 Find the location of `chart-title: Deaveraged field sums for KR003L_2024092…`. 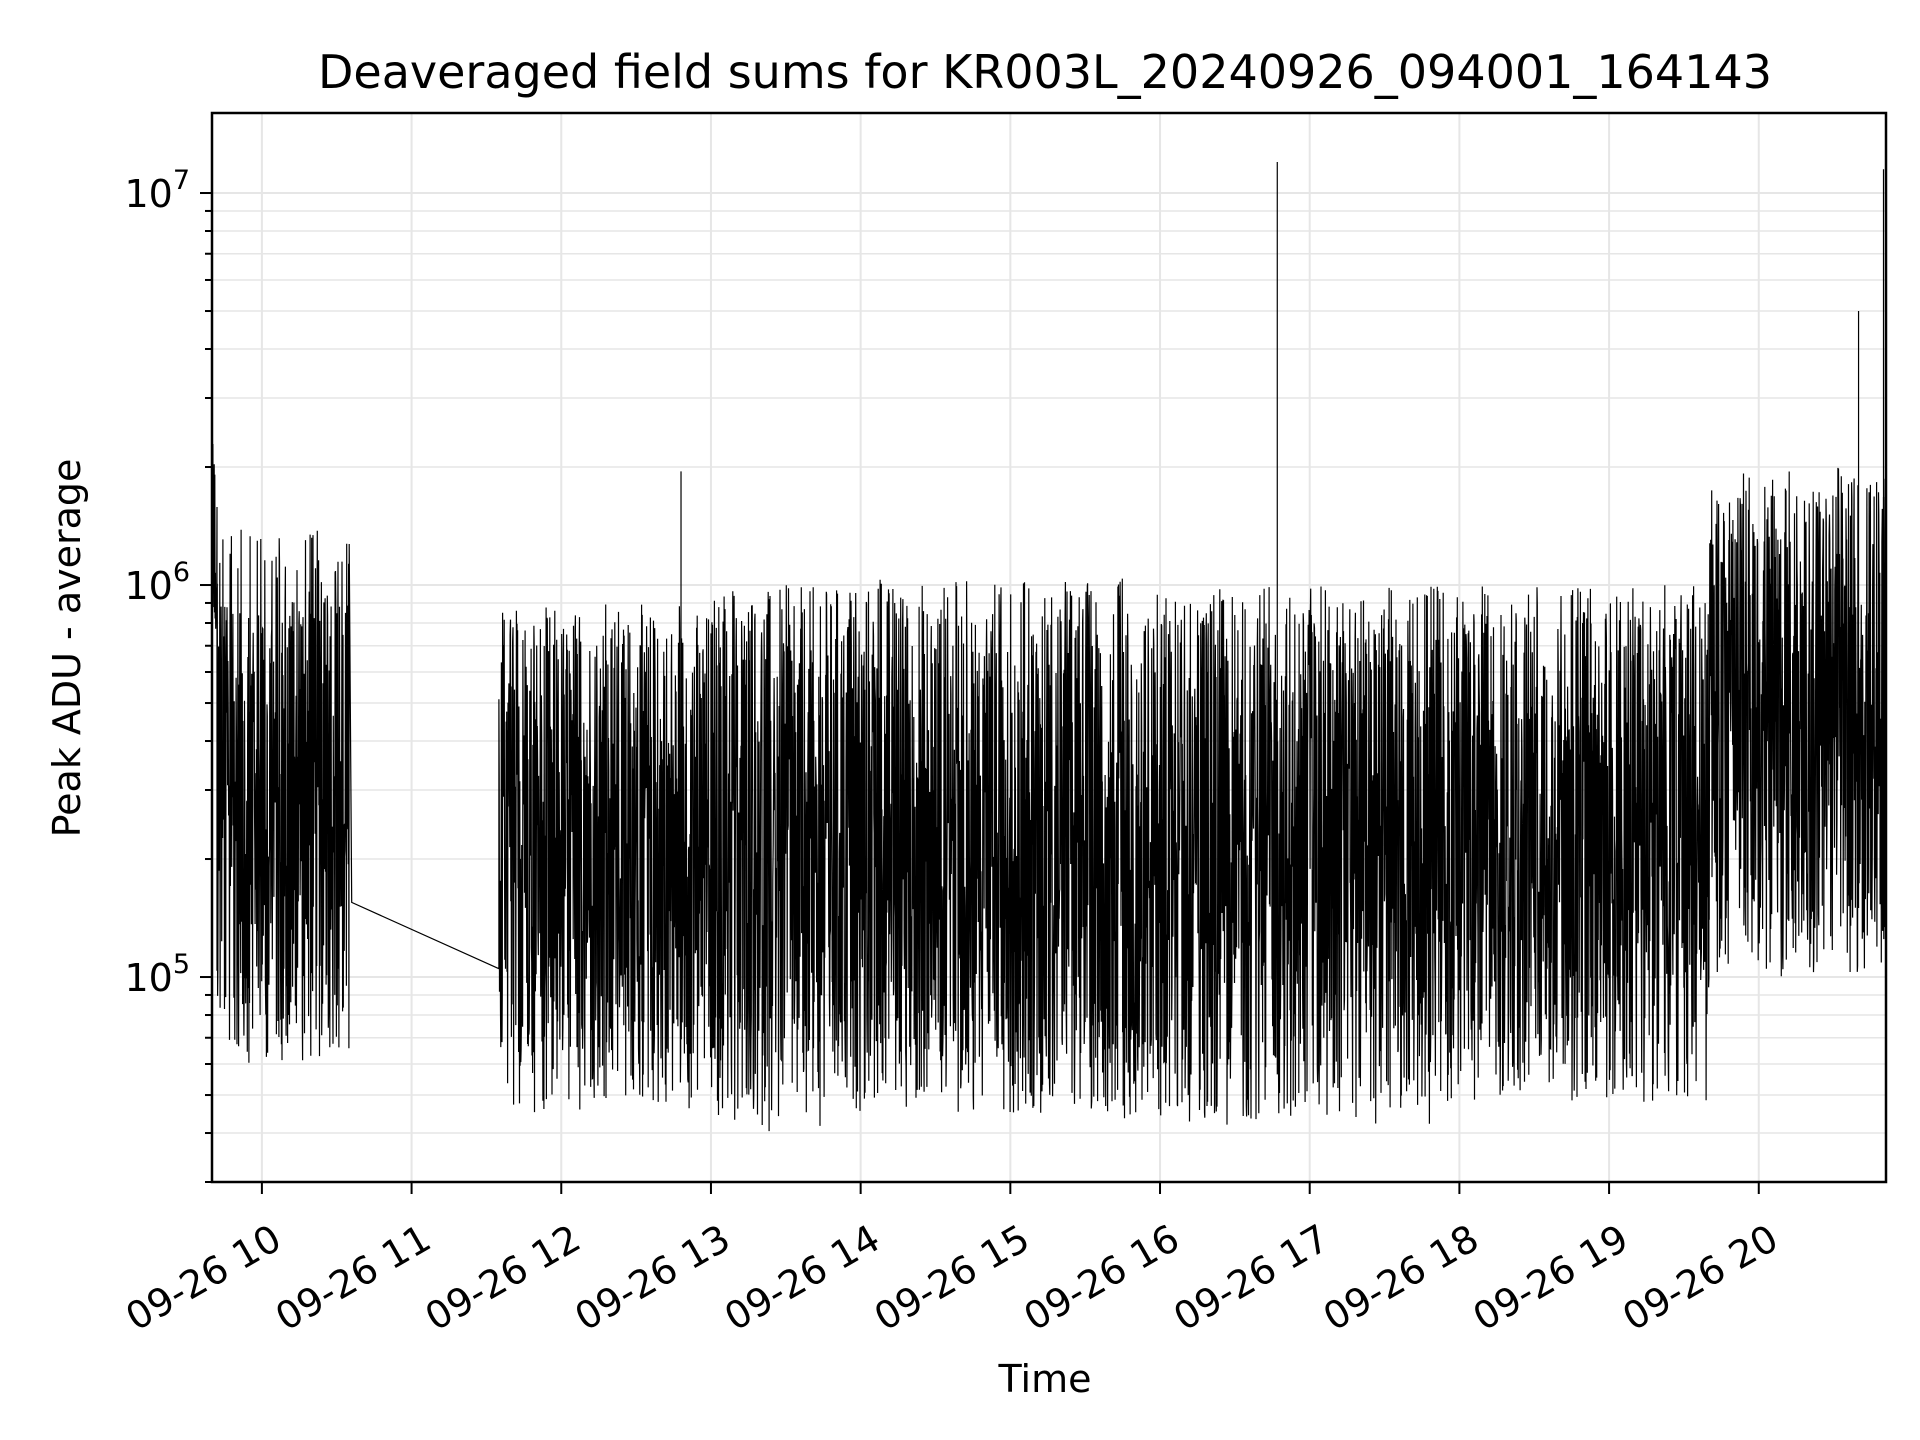

chart-title: Deaveraged field sums for KR003L_2024092… is located at coordinates (1045, 72).